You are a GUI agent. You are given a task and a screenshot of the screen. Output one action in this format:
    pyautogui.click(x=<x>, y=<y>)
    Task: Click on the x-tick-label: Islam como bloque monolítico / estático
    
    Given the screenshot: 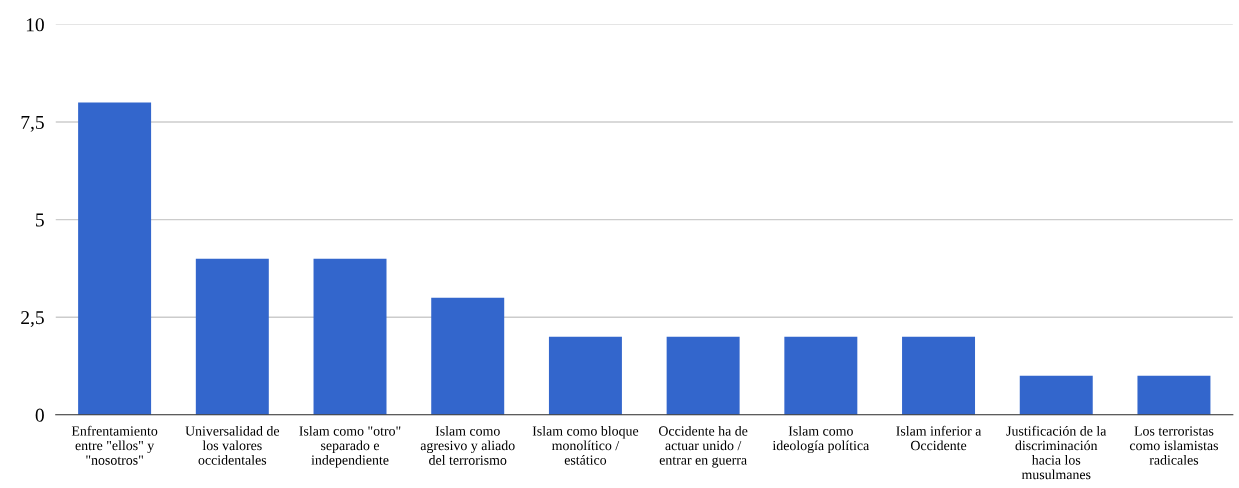 What is the action you would take?
    pyautogui.click(x=585, y=445)
    